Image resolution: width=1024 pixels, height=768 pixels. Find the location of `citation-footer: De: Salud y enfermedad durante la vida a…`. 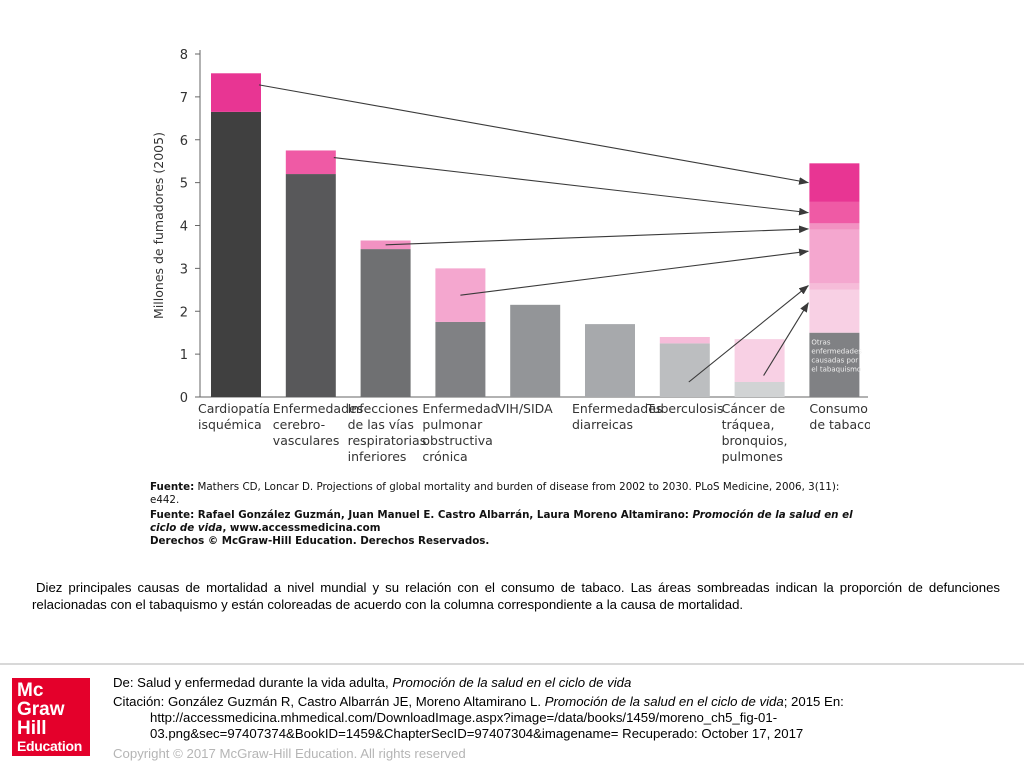

citation-footer: De: Salud y enfermedad durante la vida a… is located at coordinates (563, 710).